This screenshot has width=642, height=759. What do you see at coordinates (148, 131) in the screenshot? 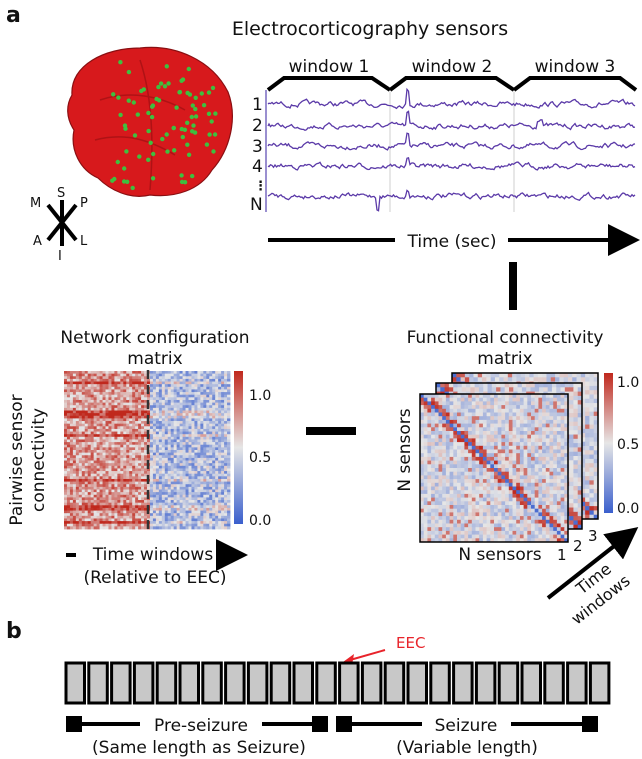
I see `electrode-dot` at bounding box center [148, 131].